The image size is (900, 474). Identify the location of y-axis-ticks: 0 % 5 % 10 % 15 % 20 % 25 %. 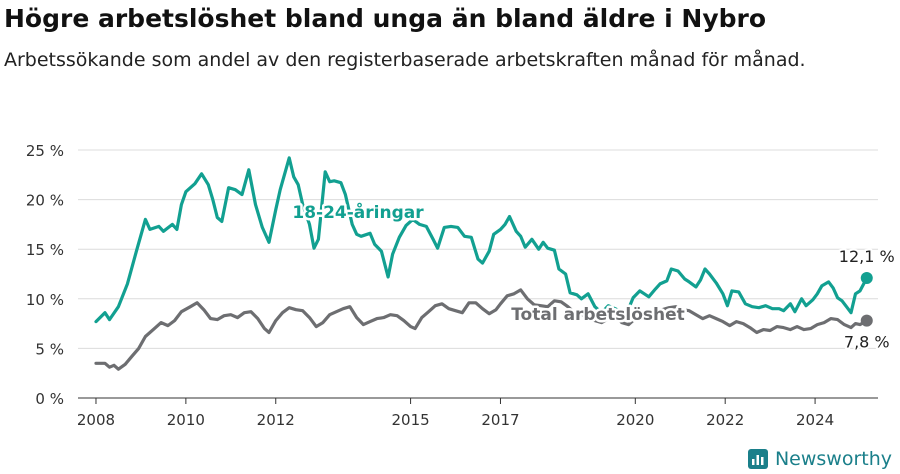
(45, 275).